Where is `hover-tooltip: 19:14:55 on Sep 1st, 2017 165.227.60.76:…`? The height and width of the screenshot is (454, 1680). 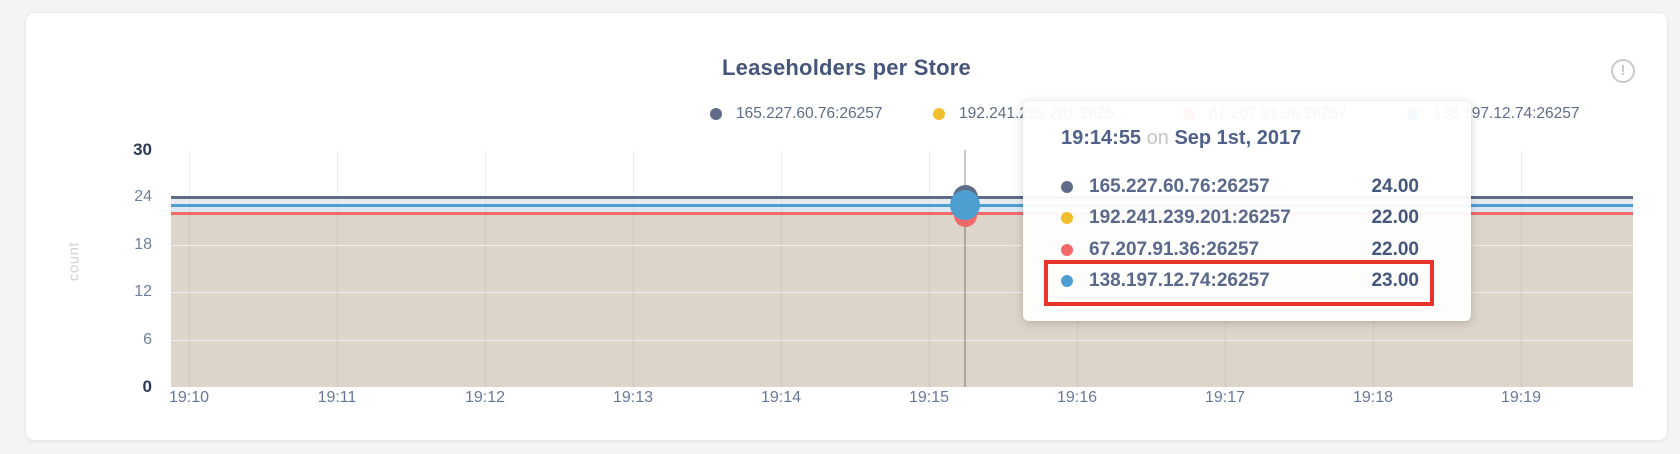
hover-tooltip: 19:14:55 on Sep 1st, 2017 165.227.60.76:… is located at coordinates (1247, 211).